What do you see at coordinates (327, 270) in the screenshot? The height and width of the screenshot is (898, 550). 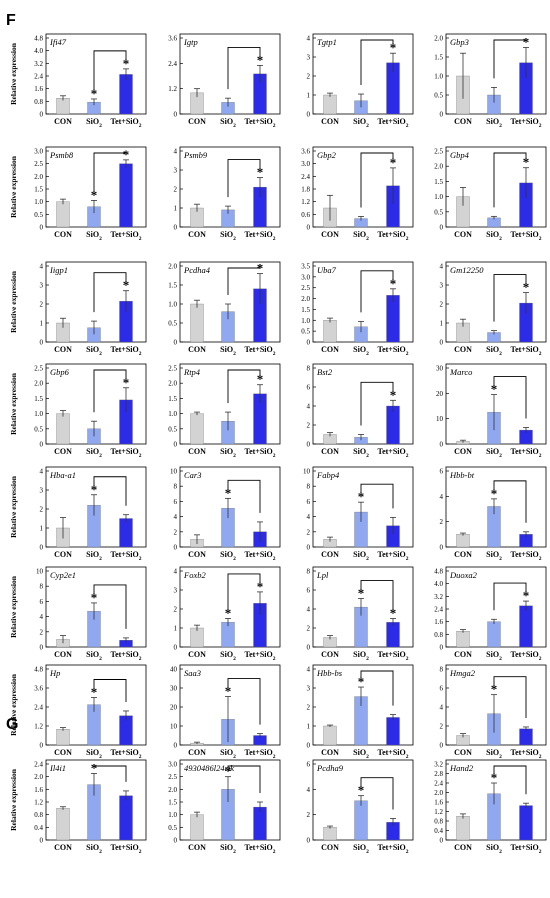 I see `gene-title: Uba7` at bounding box center [327, 270].